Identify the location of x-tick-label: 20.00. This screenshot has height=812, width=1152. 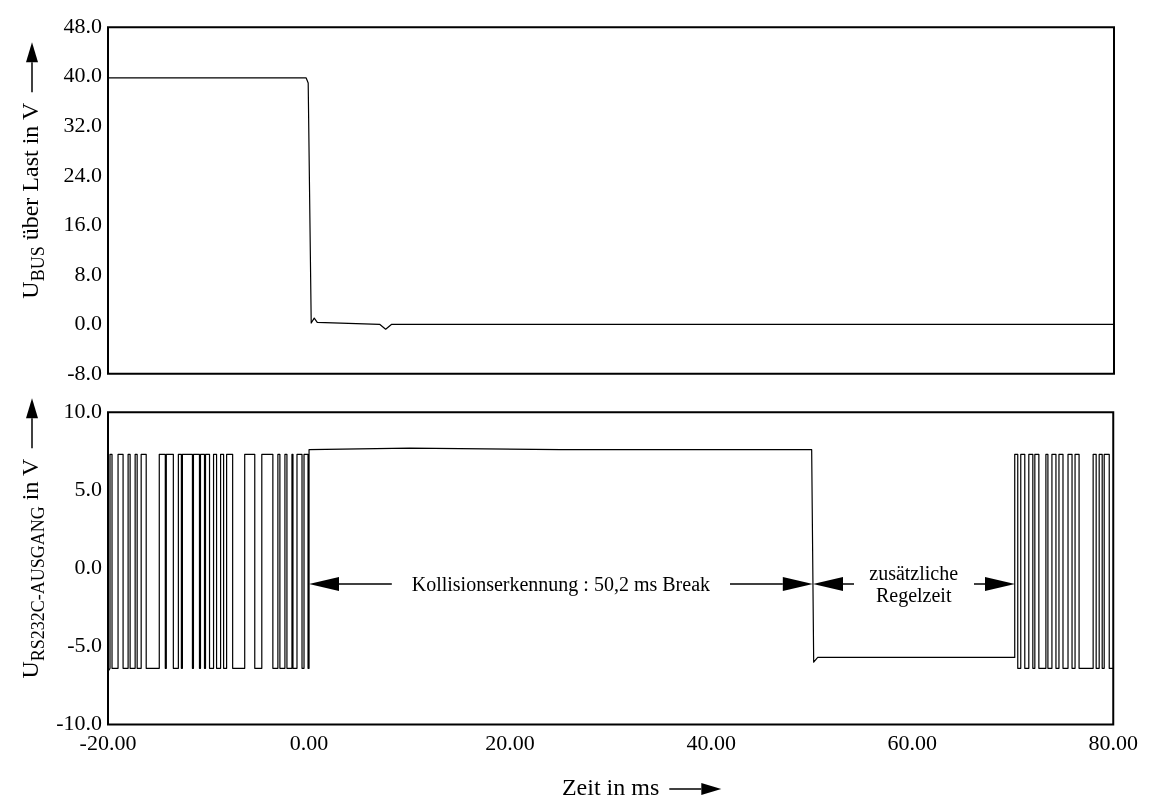
(510, 742).